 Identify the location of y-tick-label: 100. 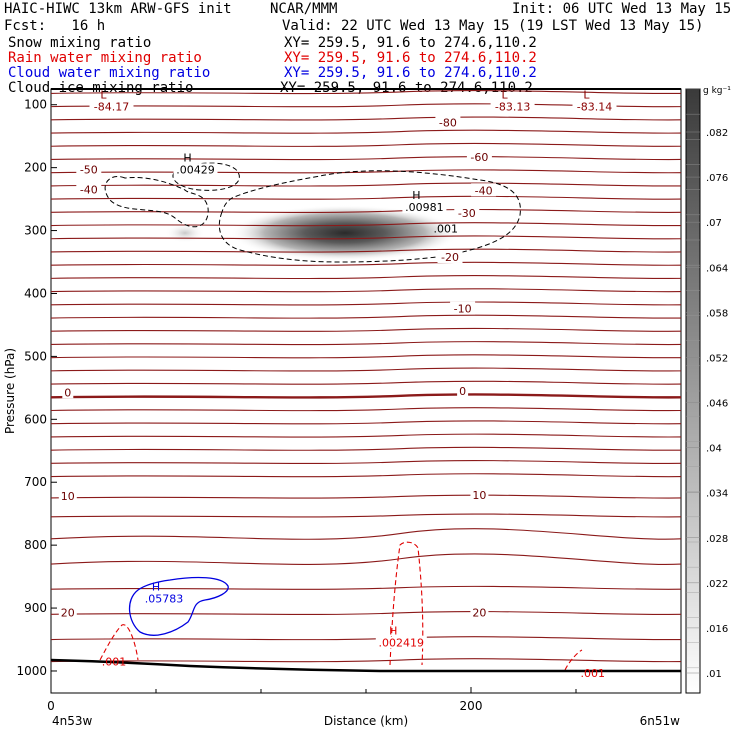
(35, 105).